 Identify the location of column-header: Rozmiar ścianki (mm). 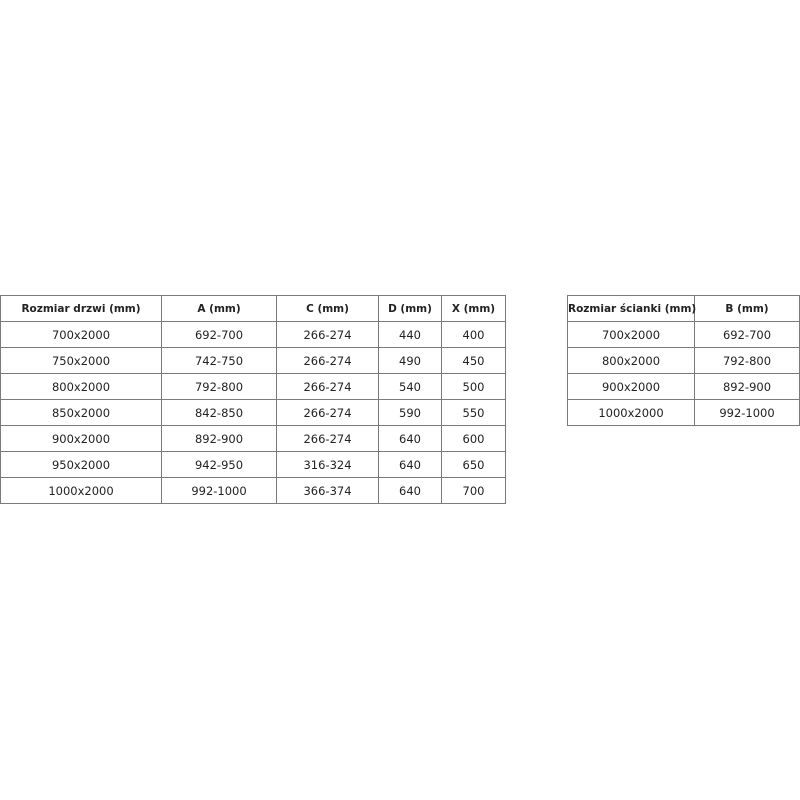
(631, 308).